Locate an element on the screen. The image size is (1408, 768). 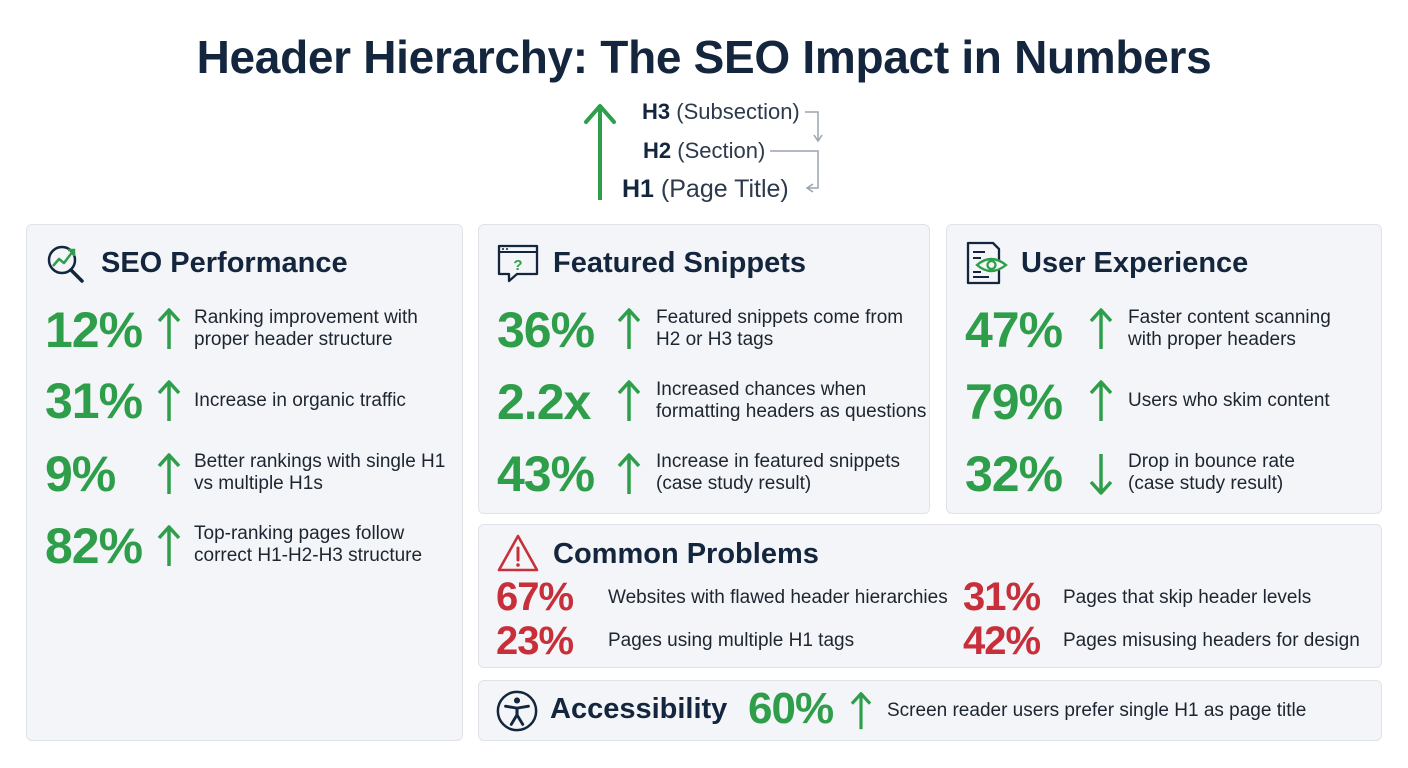
stat-description-line2: H2 or H3 tags is located at coordinates (715, 339).